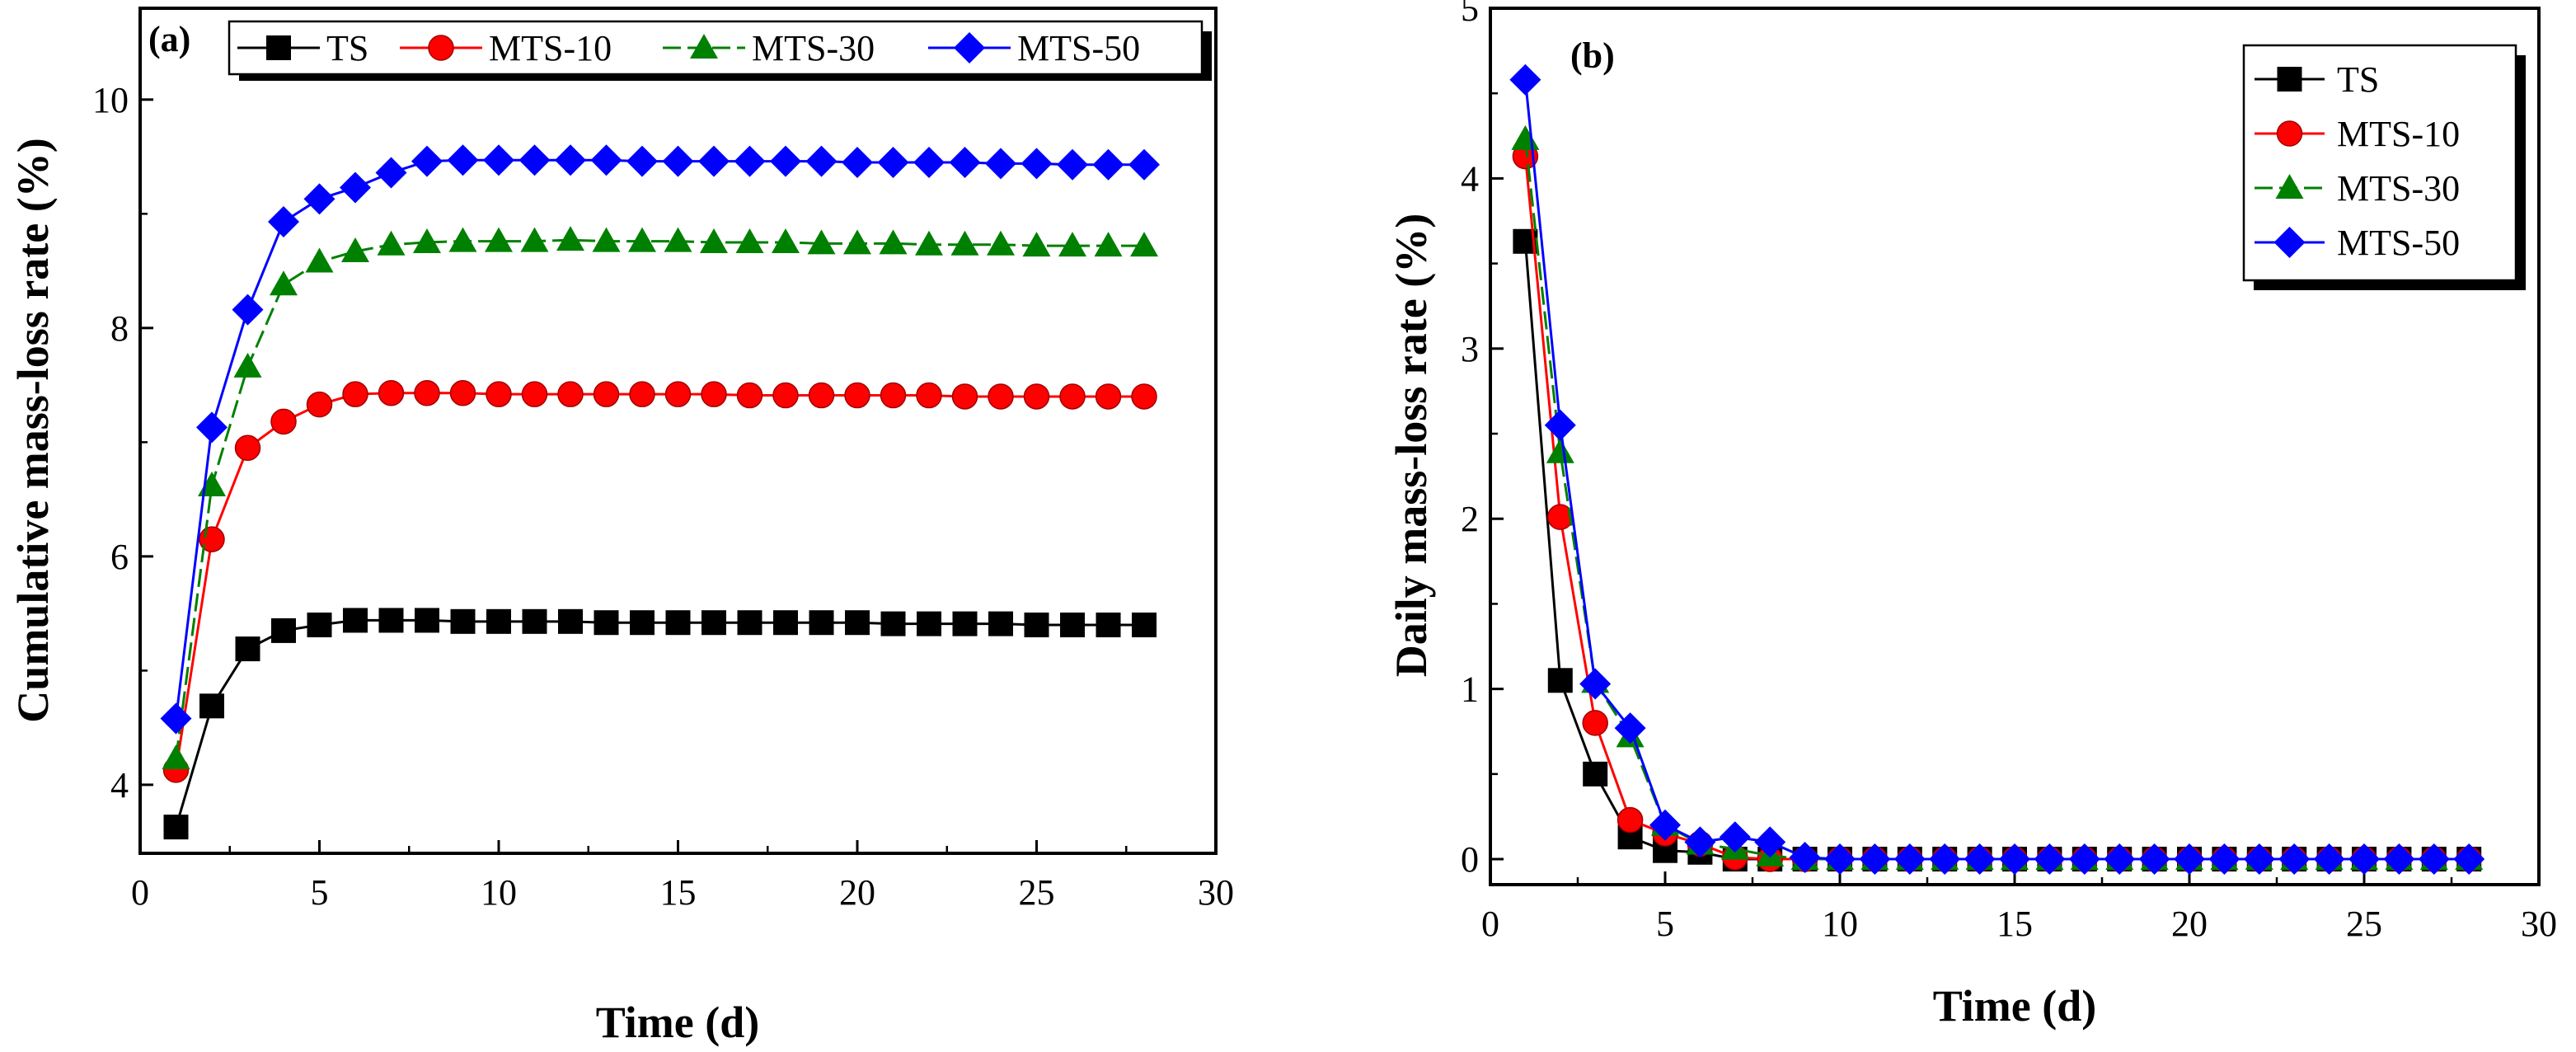 The height and width of the screenshot is (1052, 2576). What do you see at coordinates (1665, 924) in the screenshot?
I see `x-tick-label: 5` at bounding box center [1665, 924].